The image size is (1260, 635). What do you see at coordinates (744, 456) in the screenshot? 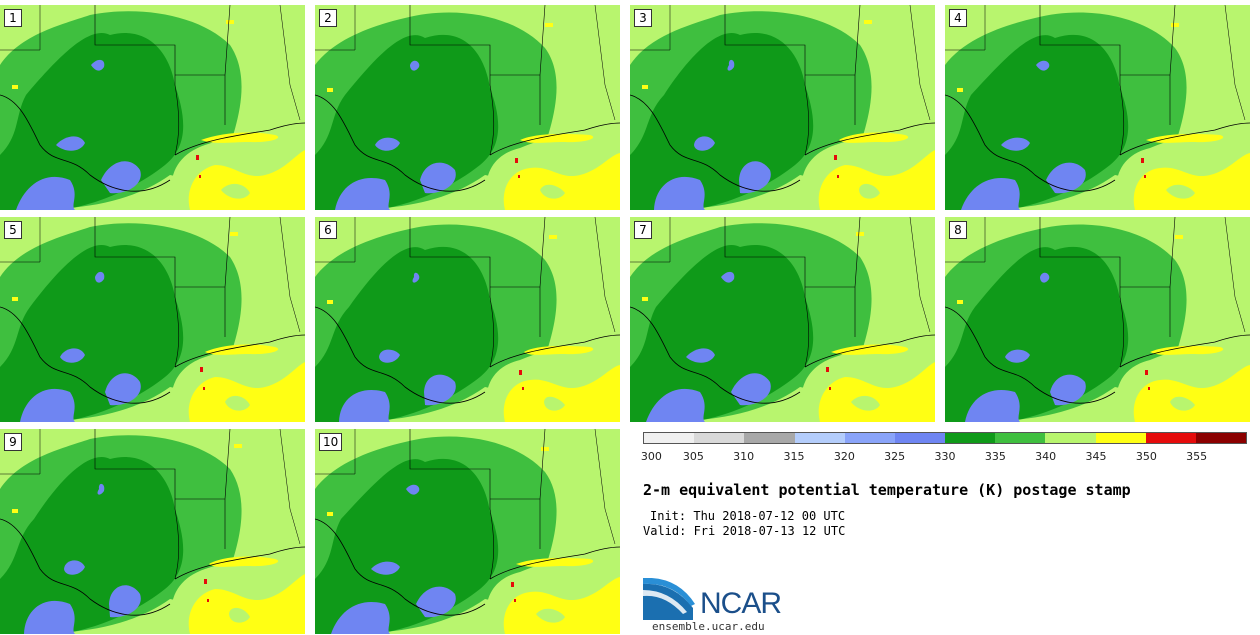
I see `colorbar-tick-label: 310` at bounding box center [744, 456].